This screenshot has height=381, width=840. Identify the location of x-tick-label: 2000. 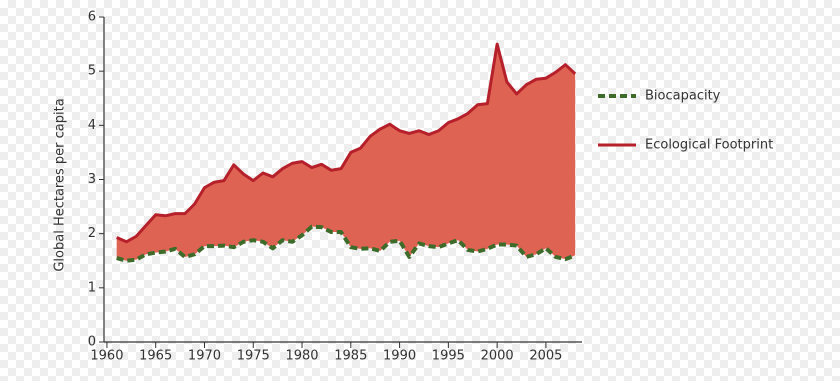
(497, 356).